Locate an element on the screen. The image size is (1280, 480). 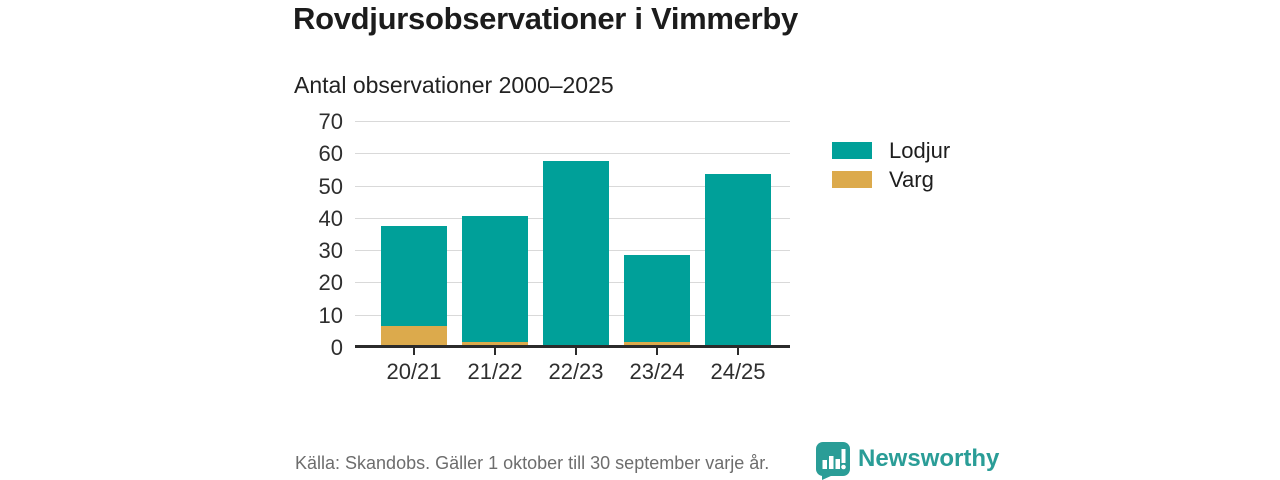
y-tick-label: 10 is located at coordinates (330, 315).